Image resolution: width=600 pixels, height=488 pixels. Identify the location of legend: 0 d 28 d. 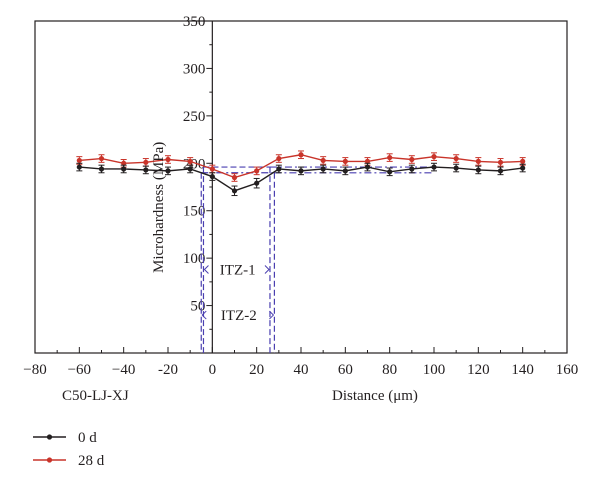
(69, 449).